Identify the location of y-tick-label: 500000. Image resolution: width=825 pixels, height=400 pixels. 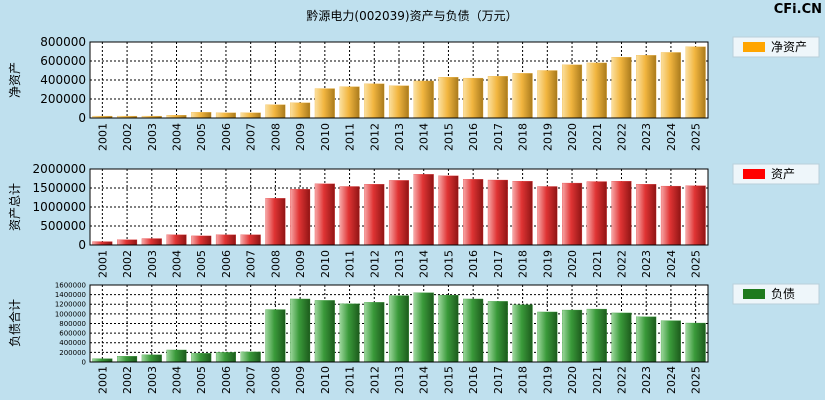
(63, 226).